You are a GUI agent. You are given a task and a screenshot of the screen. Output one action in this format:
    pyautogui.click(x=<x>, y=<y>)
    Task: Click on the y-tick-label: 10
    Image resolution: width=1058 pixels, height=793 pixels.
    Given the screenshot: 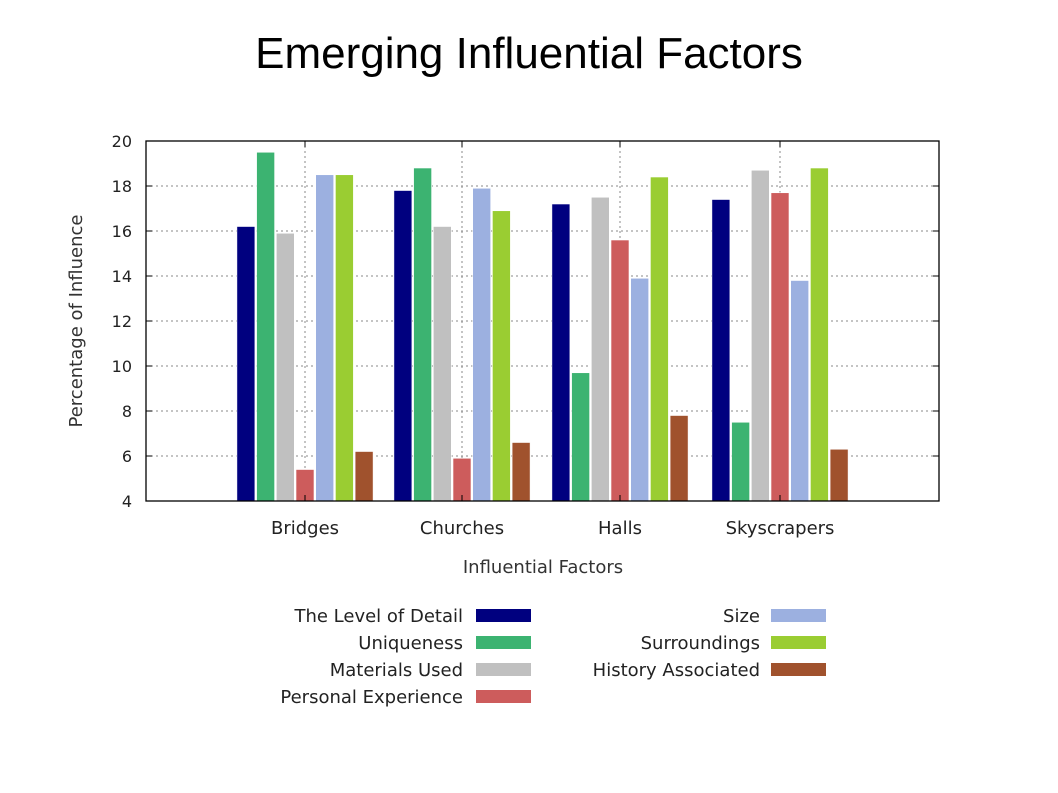 What is the action you would take?
    pyautogui.click(x=122, y=366)
    